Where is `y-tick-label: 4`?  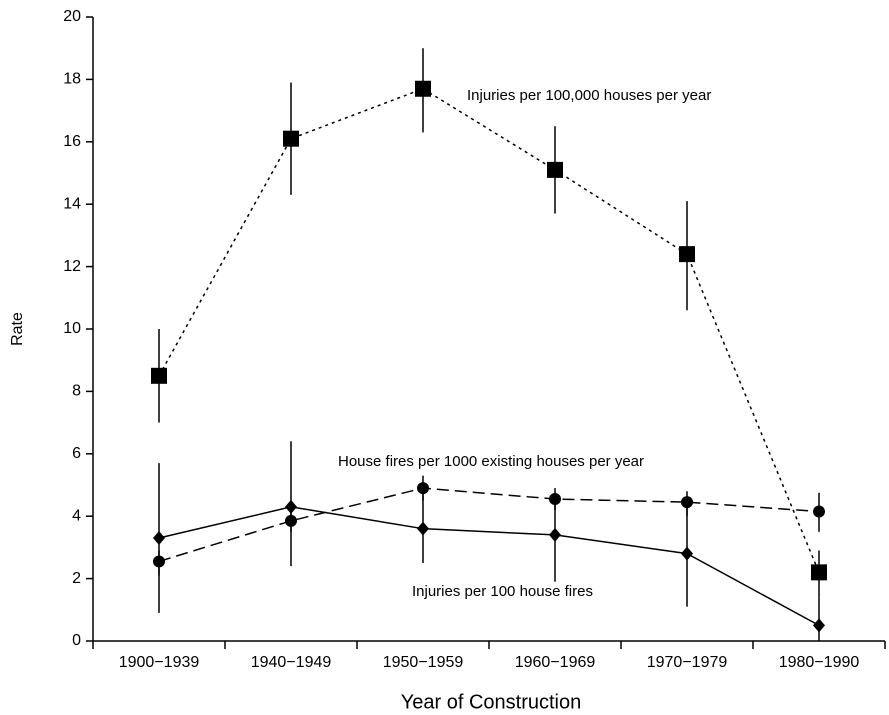 y-tick-label: 4 is located at coordinates (76, 515).